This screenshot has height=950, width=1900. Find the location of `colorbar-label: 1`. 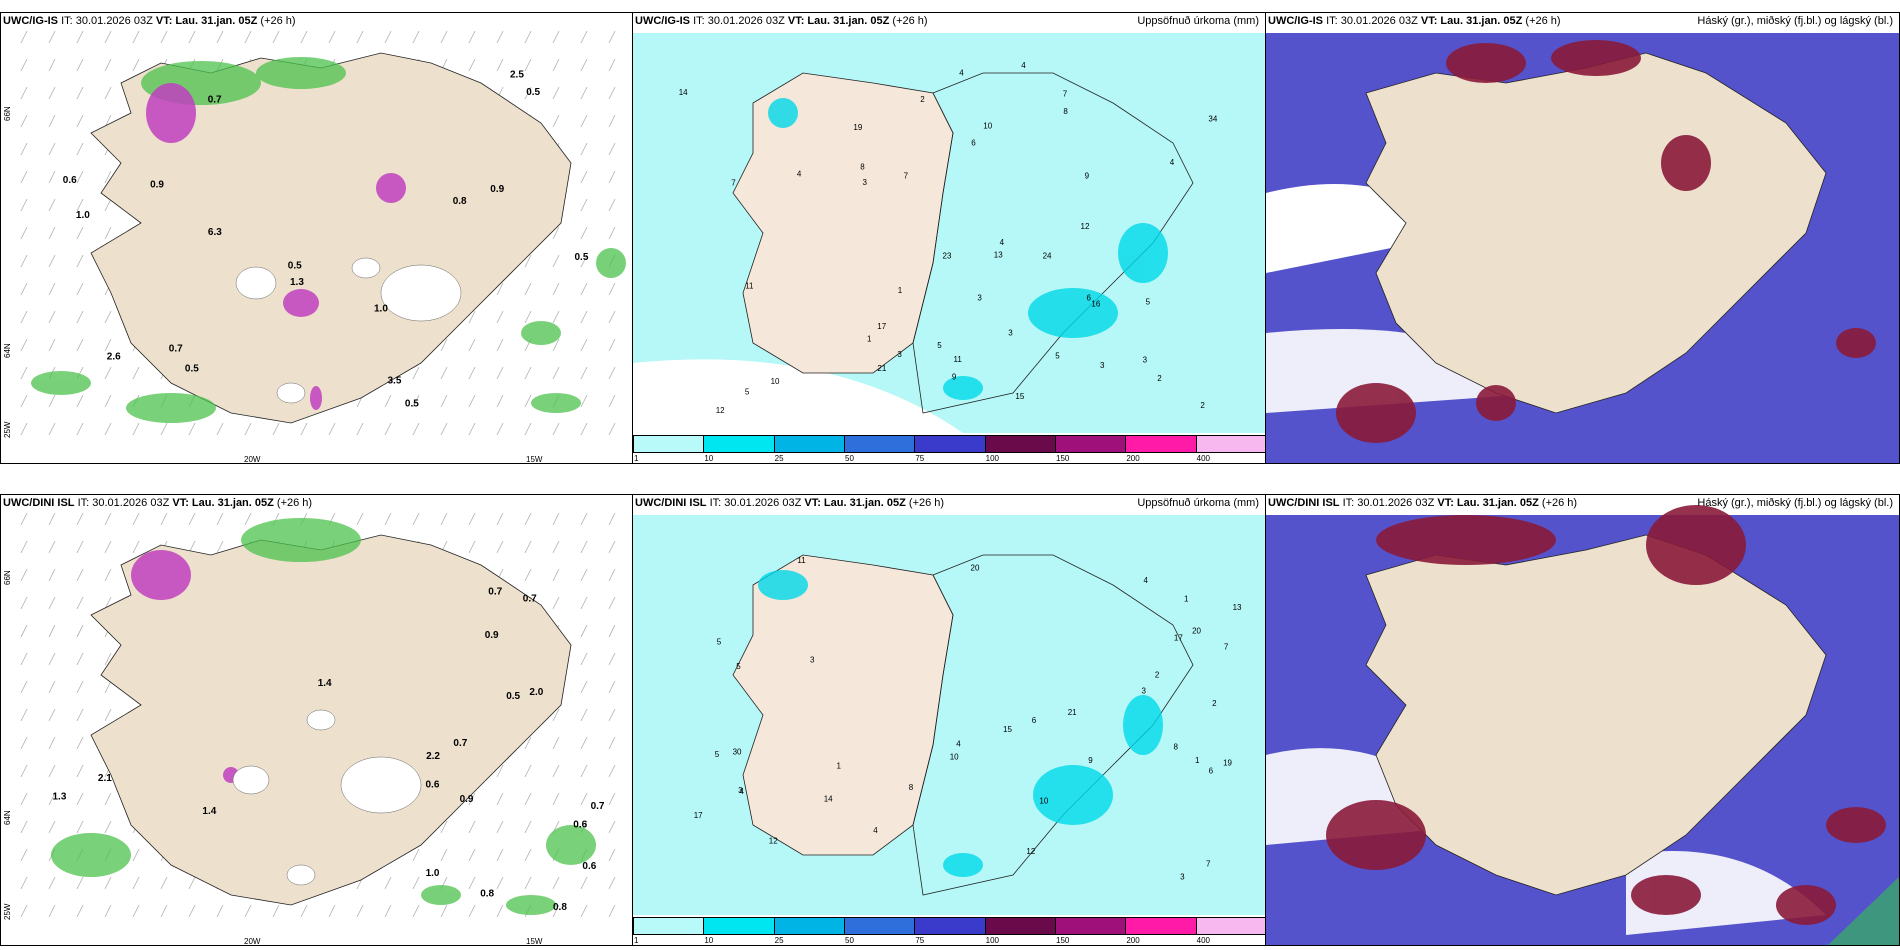

colorbar-label: 1 is located at coordinates (636, 940).